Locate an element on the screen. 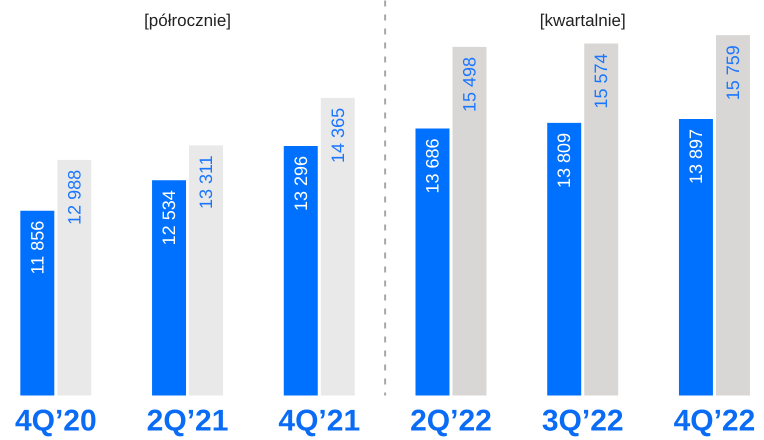 The height and width of the screenshot is (440, 764). data-label: 13 809 is located at coordinates (564, 160).